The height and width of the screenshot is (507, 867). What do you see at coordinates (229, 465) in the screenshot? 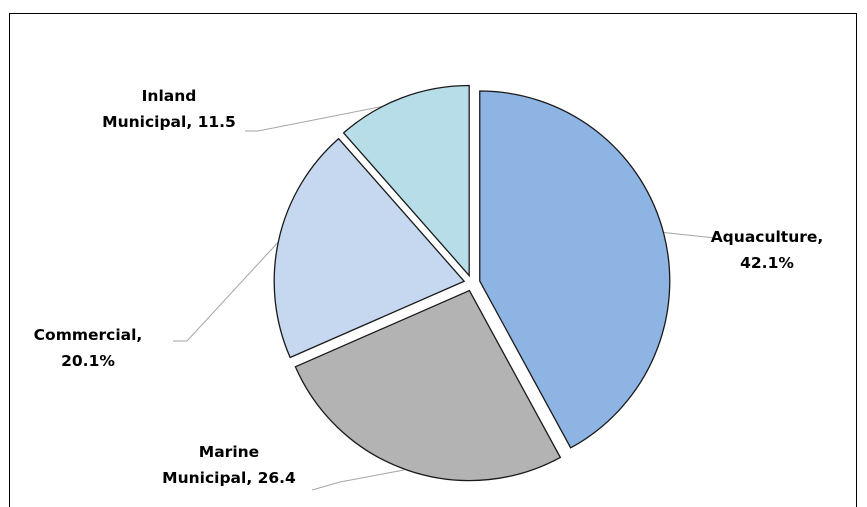
I see `data-label-marine-municipal: Marine Municipal, 26.4` at bounding box center [229, 465].